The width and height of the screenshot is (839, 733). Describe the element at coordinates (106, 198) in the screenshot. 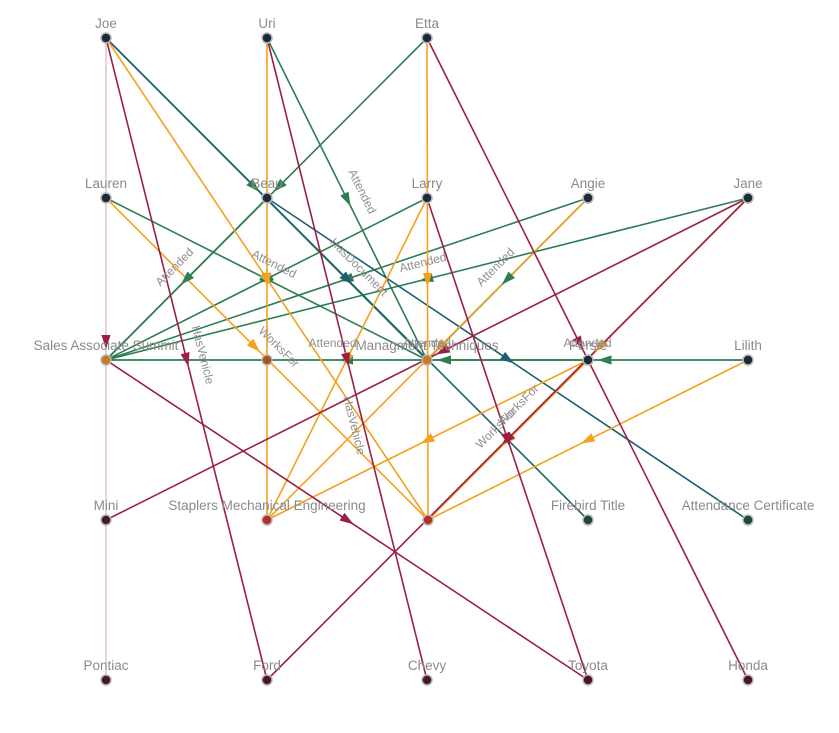

I see `node-lauren` at that location.